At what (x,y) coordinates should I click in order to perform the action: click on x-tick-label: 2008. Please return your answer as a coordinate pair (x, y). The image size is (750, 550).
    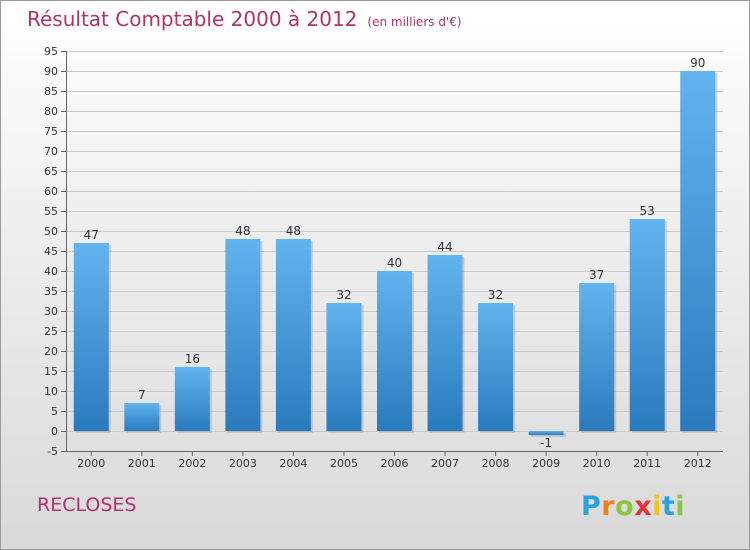
    Looking at the image, I should click on (496, 463).